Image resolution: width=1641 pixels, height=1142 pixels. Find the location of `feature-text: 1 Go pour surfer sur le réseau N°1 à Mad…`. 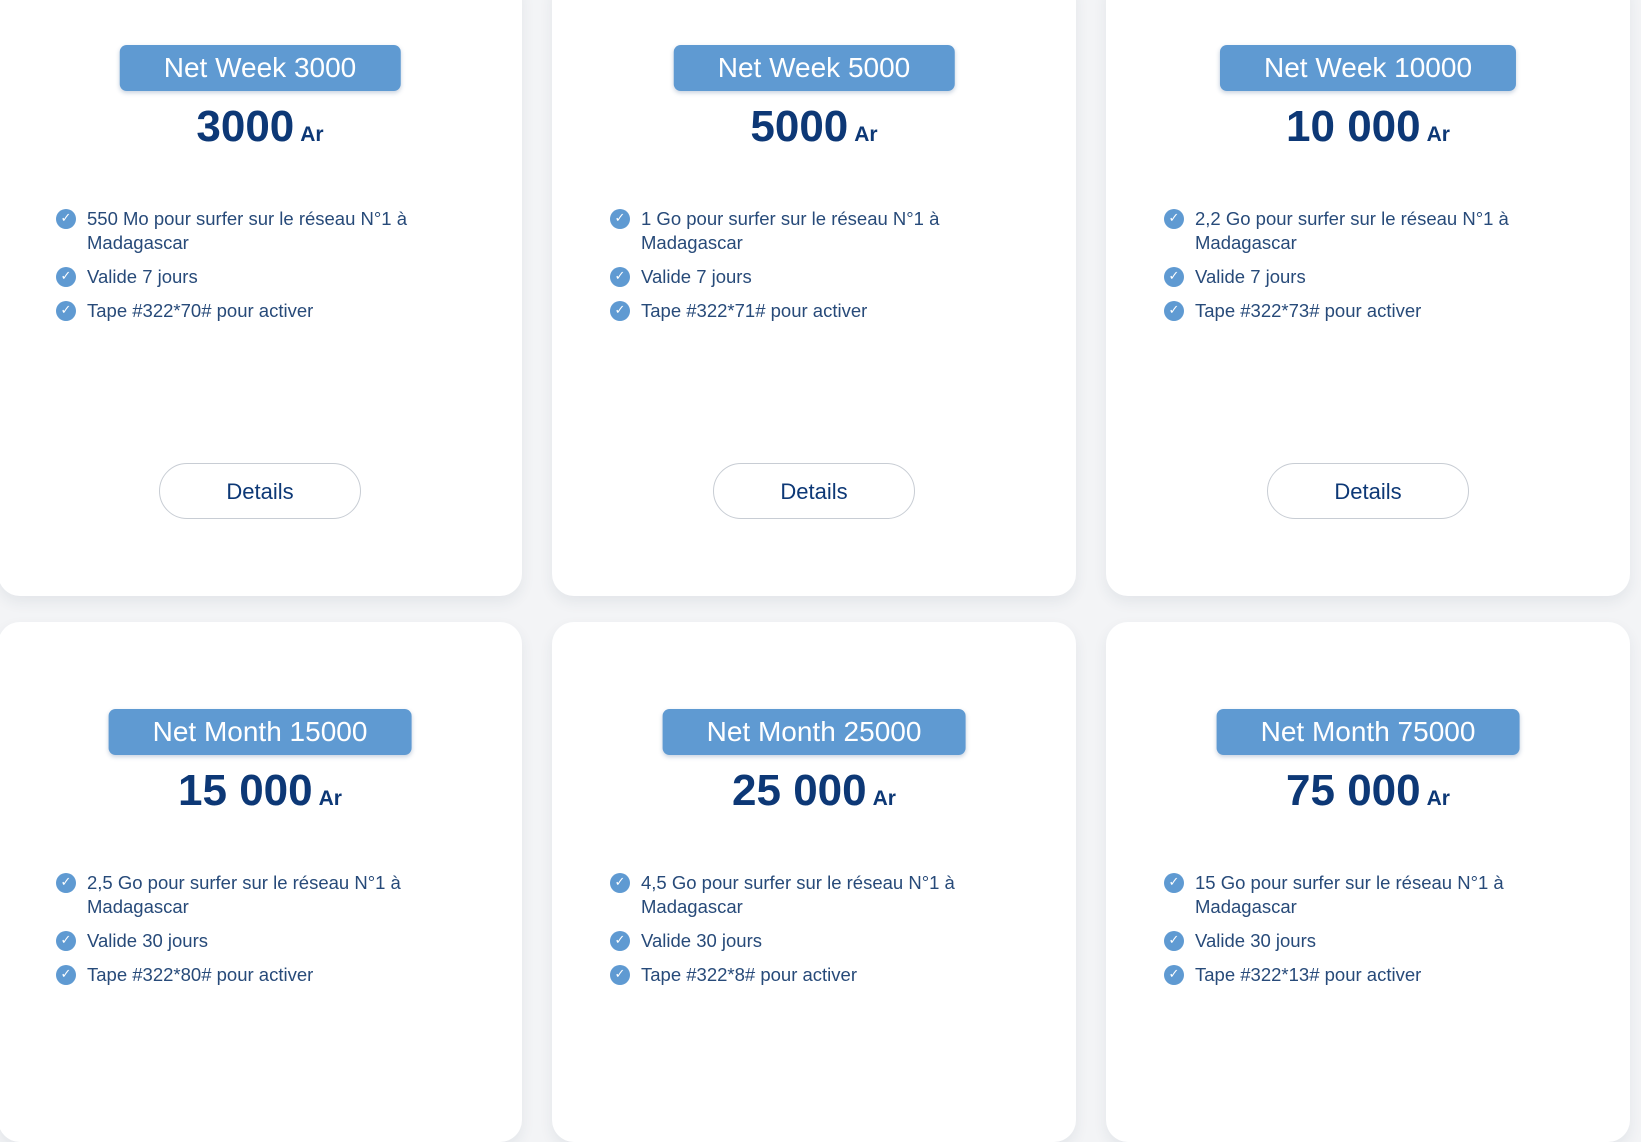

feature-text: 1 Go pour surfer sur le réseau N°1 à Mad… is located at coordinates (790, 230).